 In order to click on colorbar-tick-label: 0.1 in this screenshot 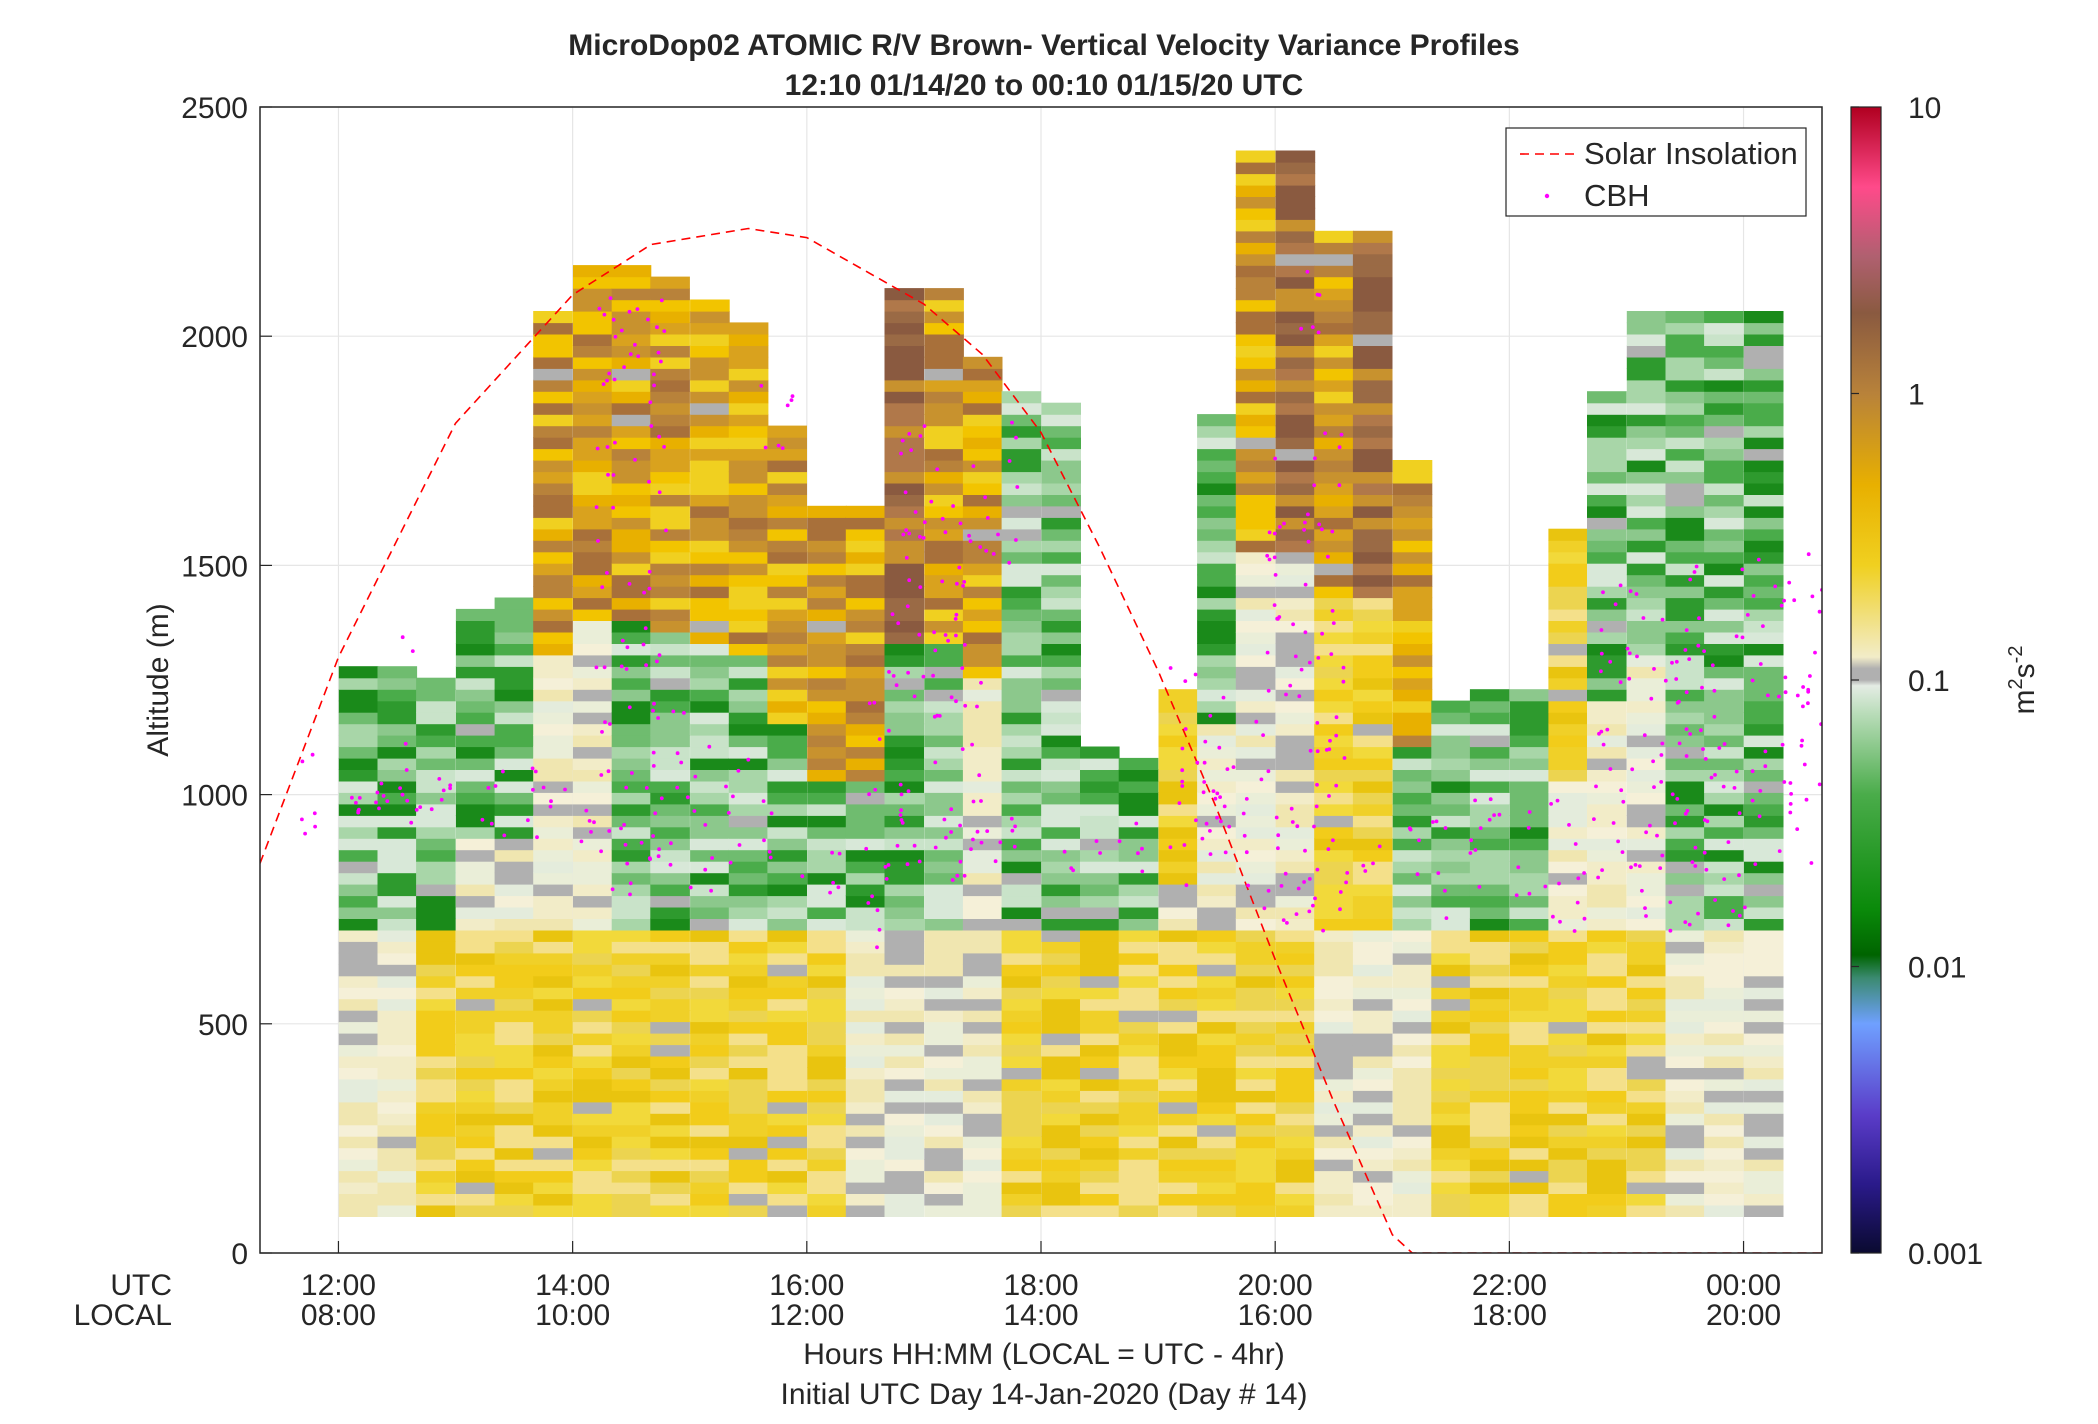, I will do `click(1929, 681)`.